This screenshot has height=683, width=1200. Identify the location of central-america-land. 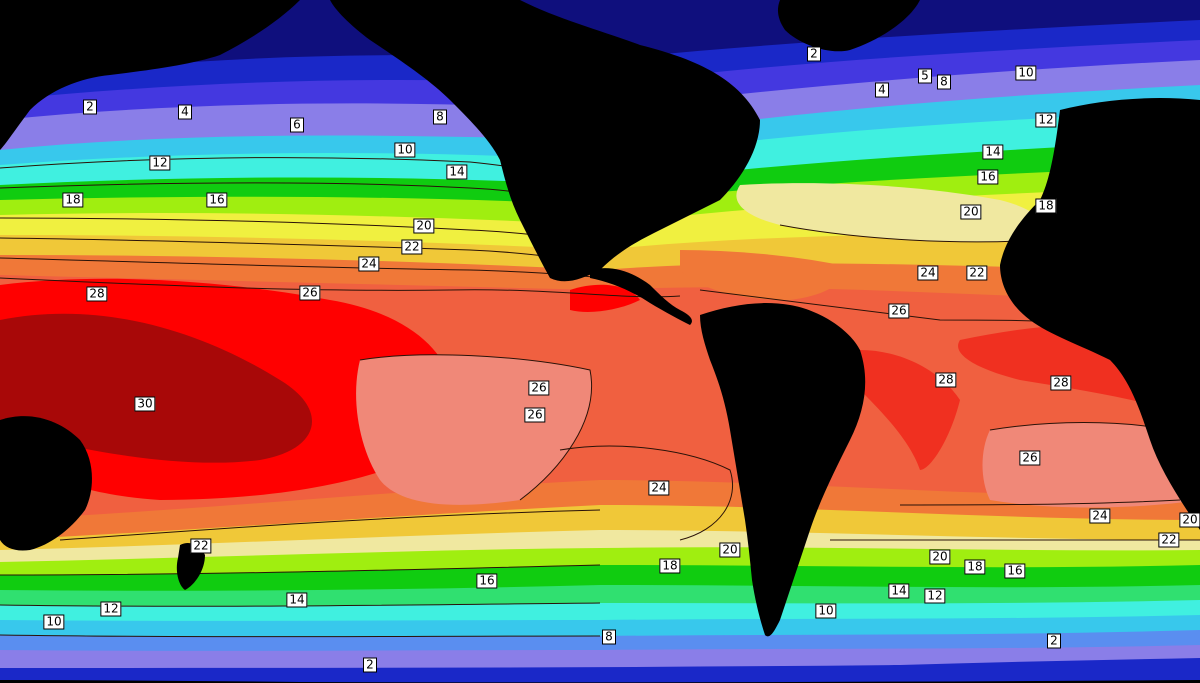
(641, 296).